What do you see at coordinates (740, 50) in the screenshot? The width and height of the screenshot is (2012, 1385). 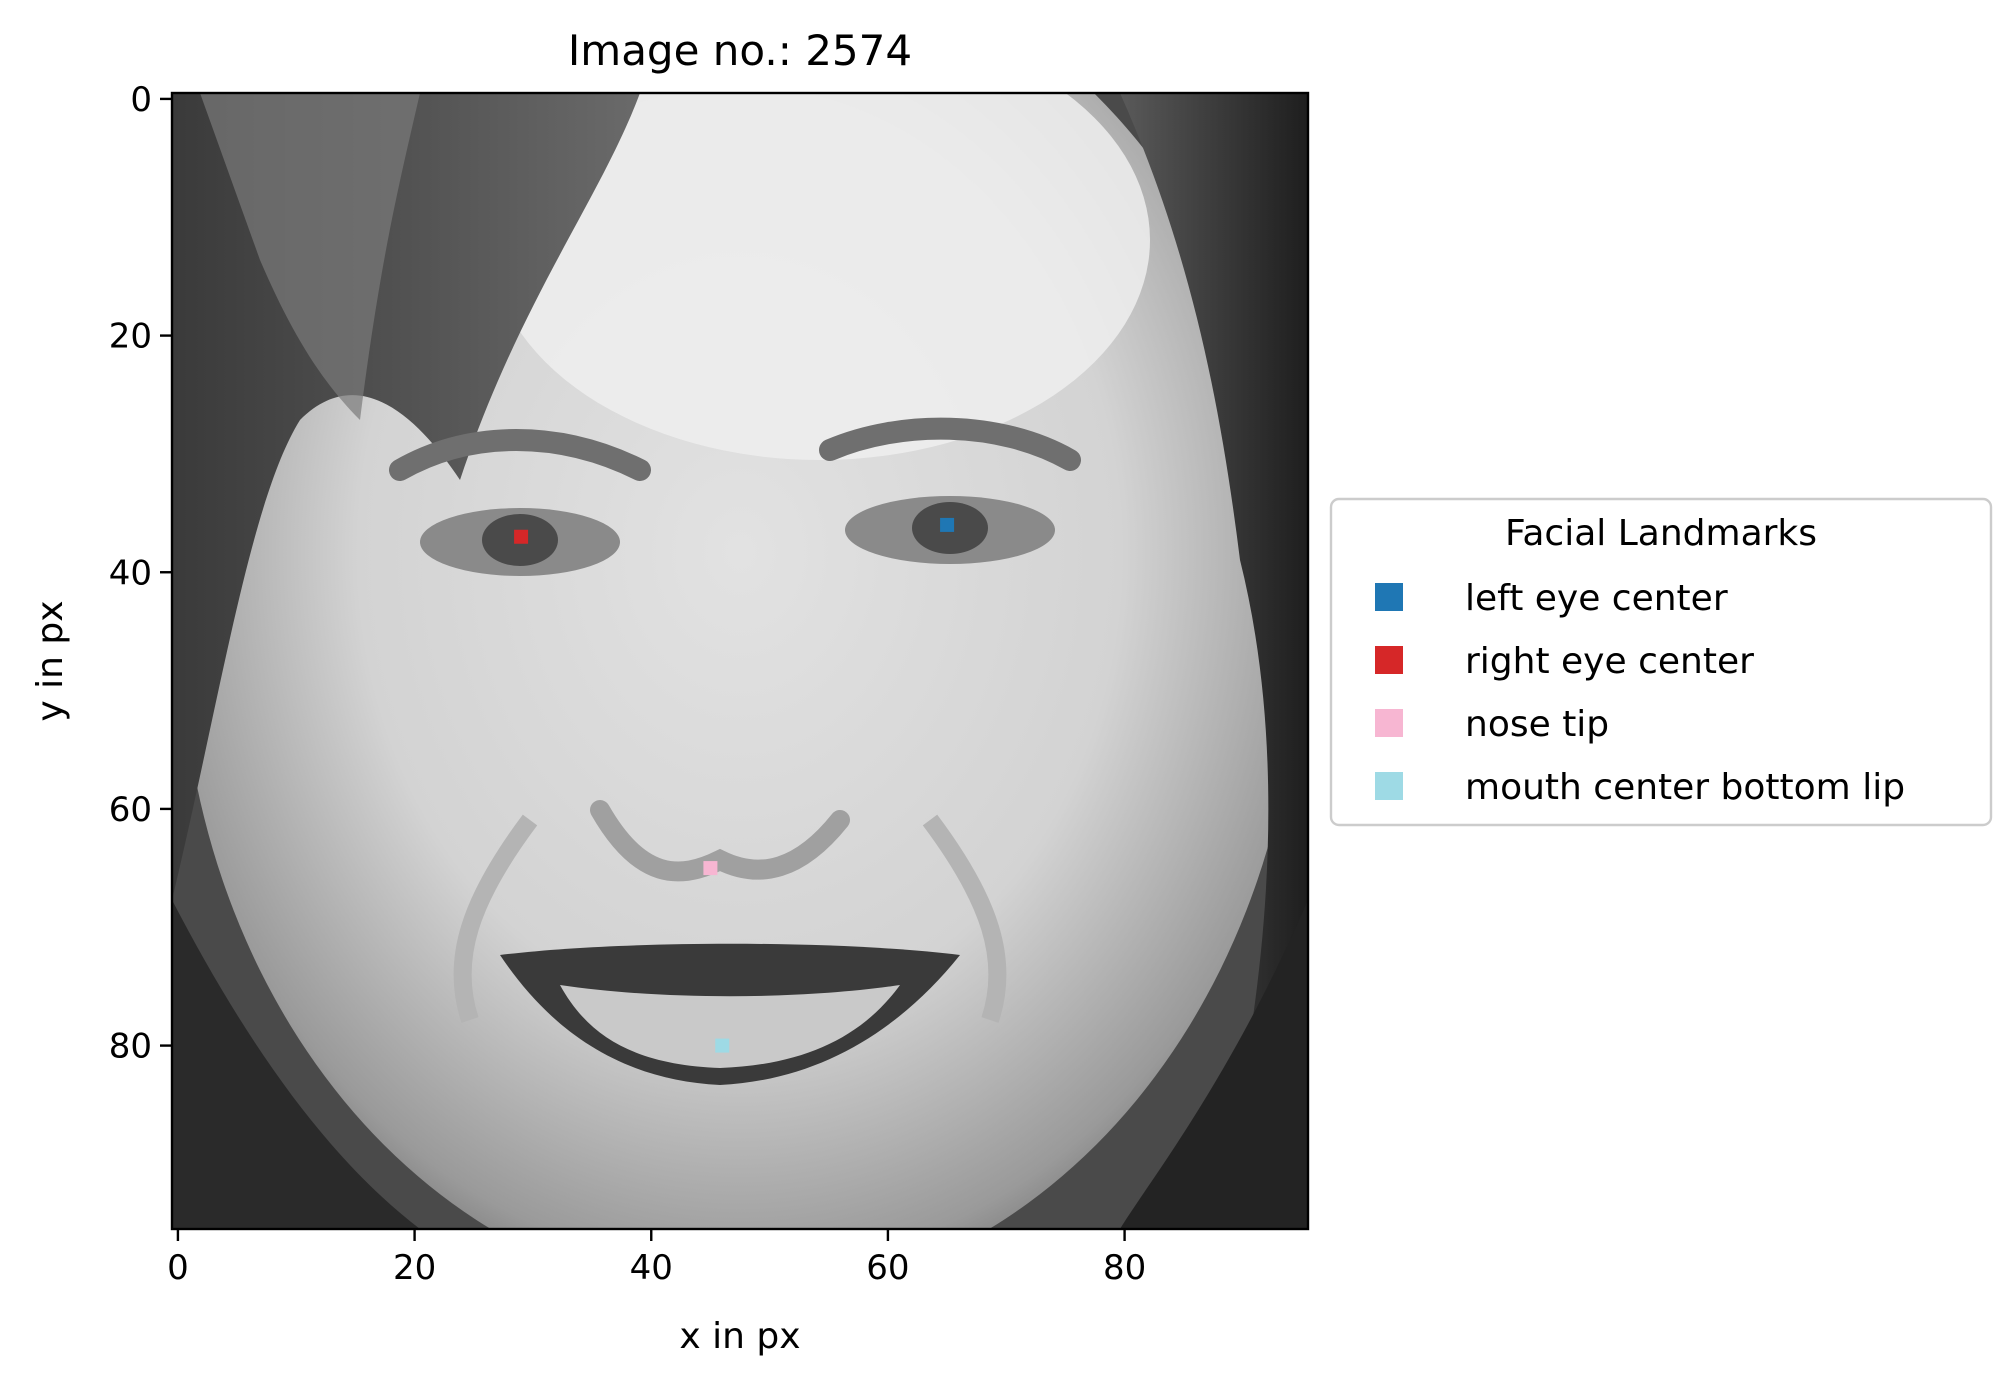 I see `chart-title: Image no.: 2574` at bounding box center [740, 50].